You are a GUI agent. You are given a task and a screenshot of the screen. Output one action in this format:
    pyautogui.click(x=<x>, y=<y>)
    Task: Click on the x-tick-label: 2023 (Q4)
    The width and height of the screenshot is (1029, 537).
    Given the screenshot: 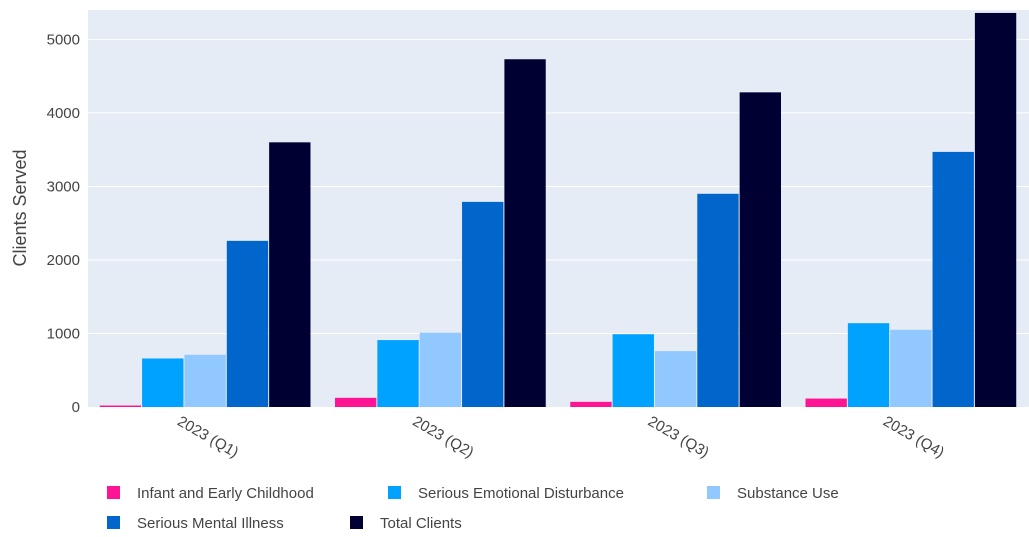 What is the action you would take?
    pyautogui.click(x=913, y=437)
    